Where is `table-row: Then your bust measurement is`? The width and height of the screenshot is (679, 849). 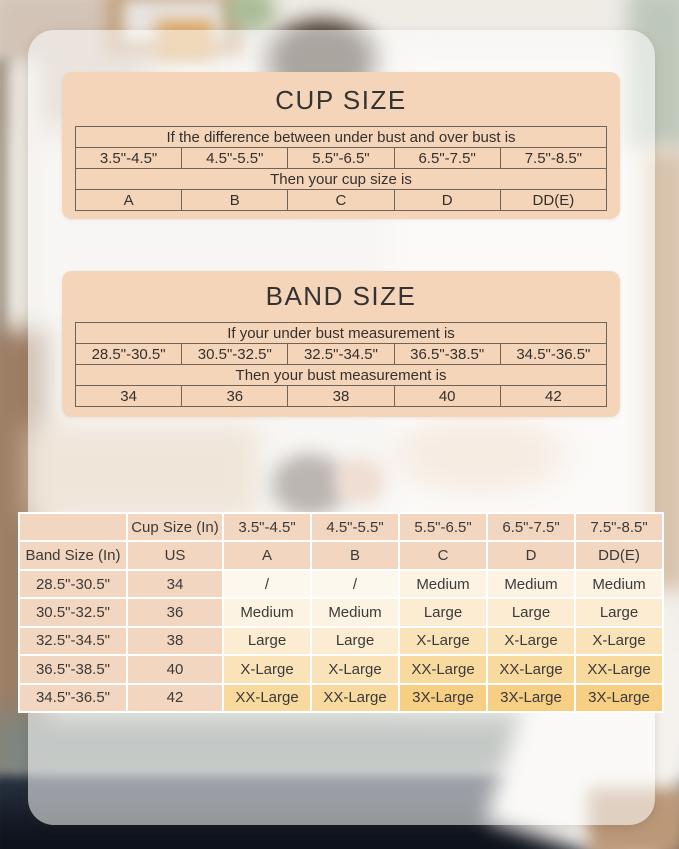
table-row: Then your bust measurement is is located at coordinates (341, 375).